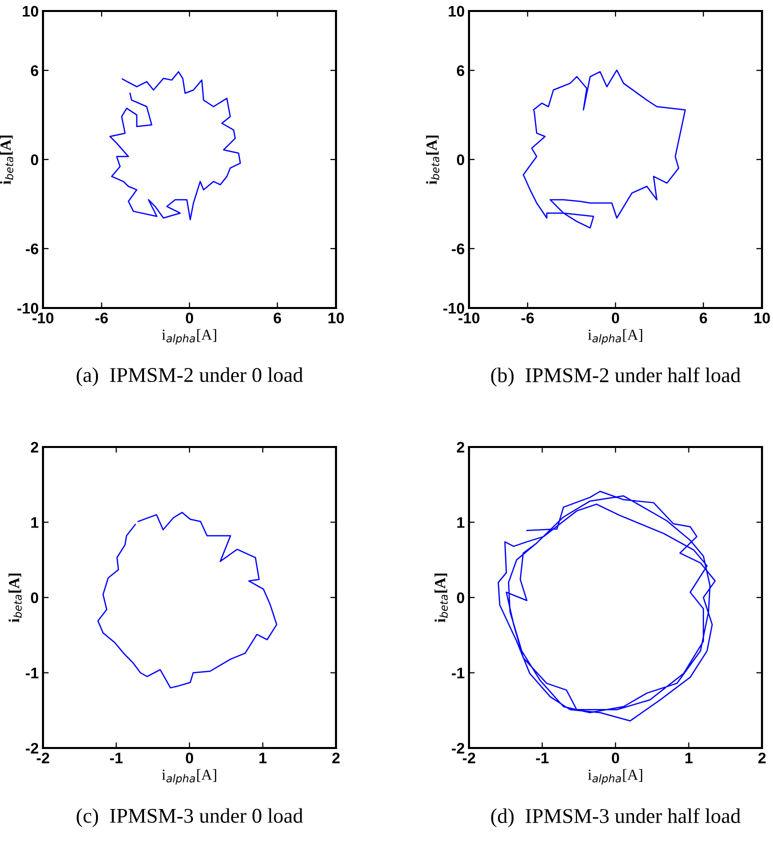 The image size is (773, 846). What do you see at coordinates (616, 377) in the screenshot?
I see `text: (b) IPMSM-2 under half load` at bounding box center [616, 377].